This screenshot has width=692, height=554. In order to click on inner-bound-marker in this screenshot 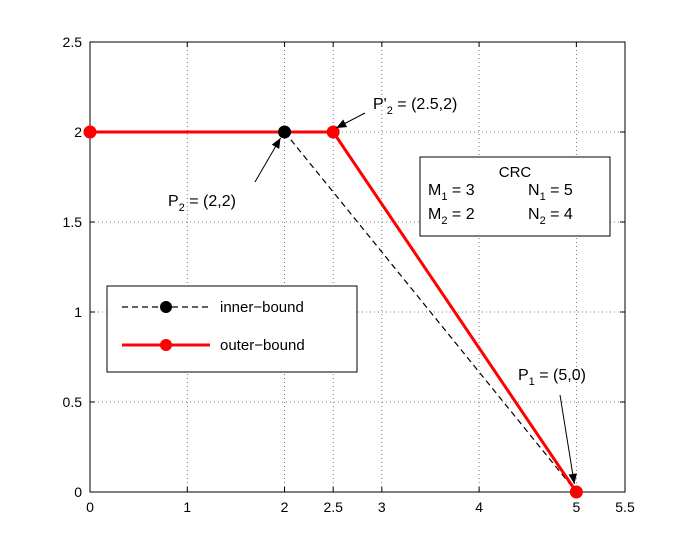, I will do `click(285, 132)`.